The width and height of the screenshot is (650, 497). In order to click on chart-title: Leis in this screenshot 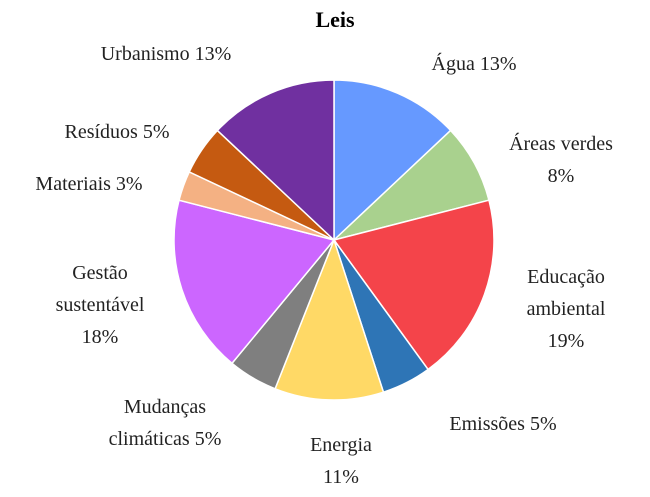, I will do `click(335, 19)`.